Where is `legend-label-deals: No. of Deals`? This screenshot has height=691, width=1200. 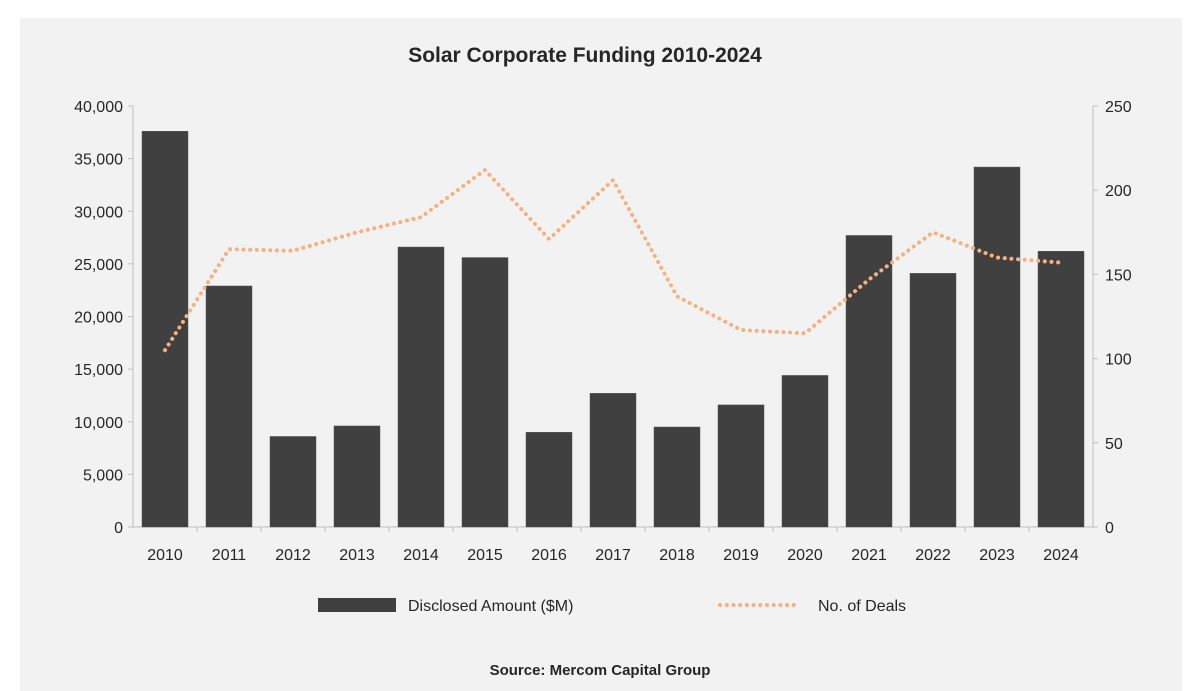
legend-label-deals: No. of Deals is located at coordinates (862, 606).